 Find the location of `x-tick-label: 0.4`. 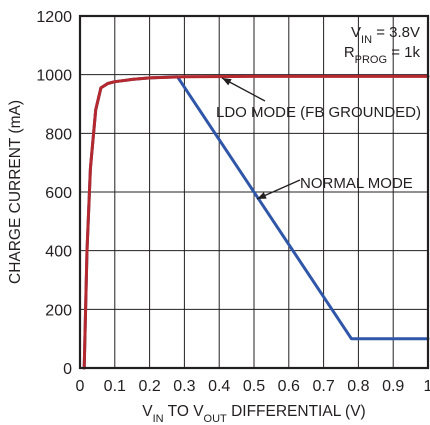

x-tick-label: 0.4 is located at coordinates (219, 386).